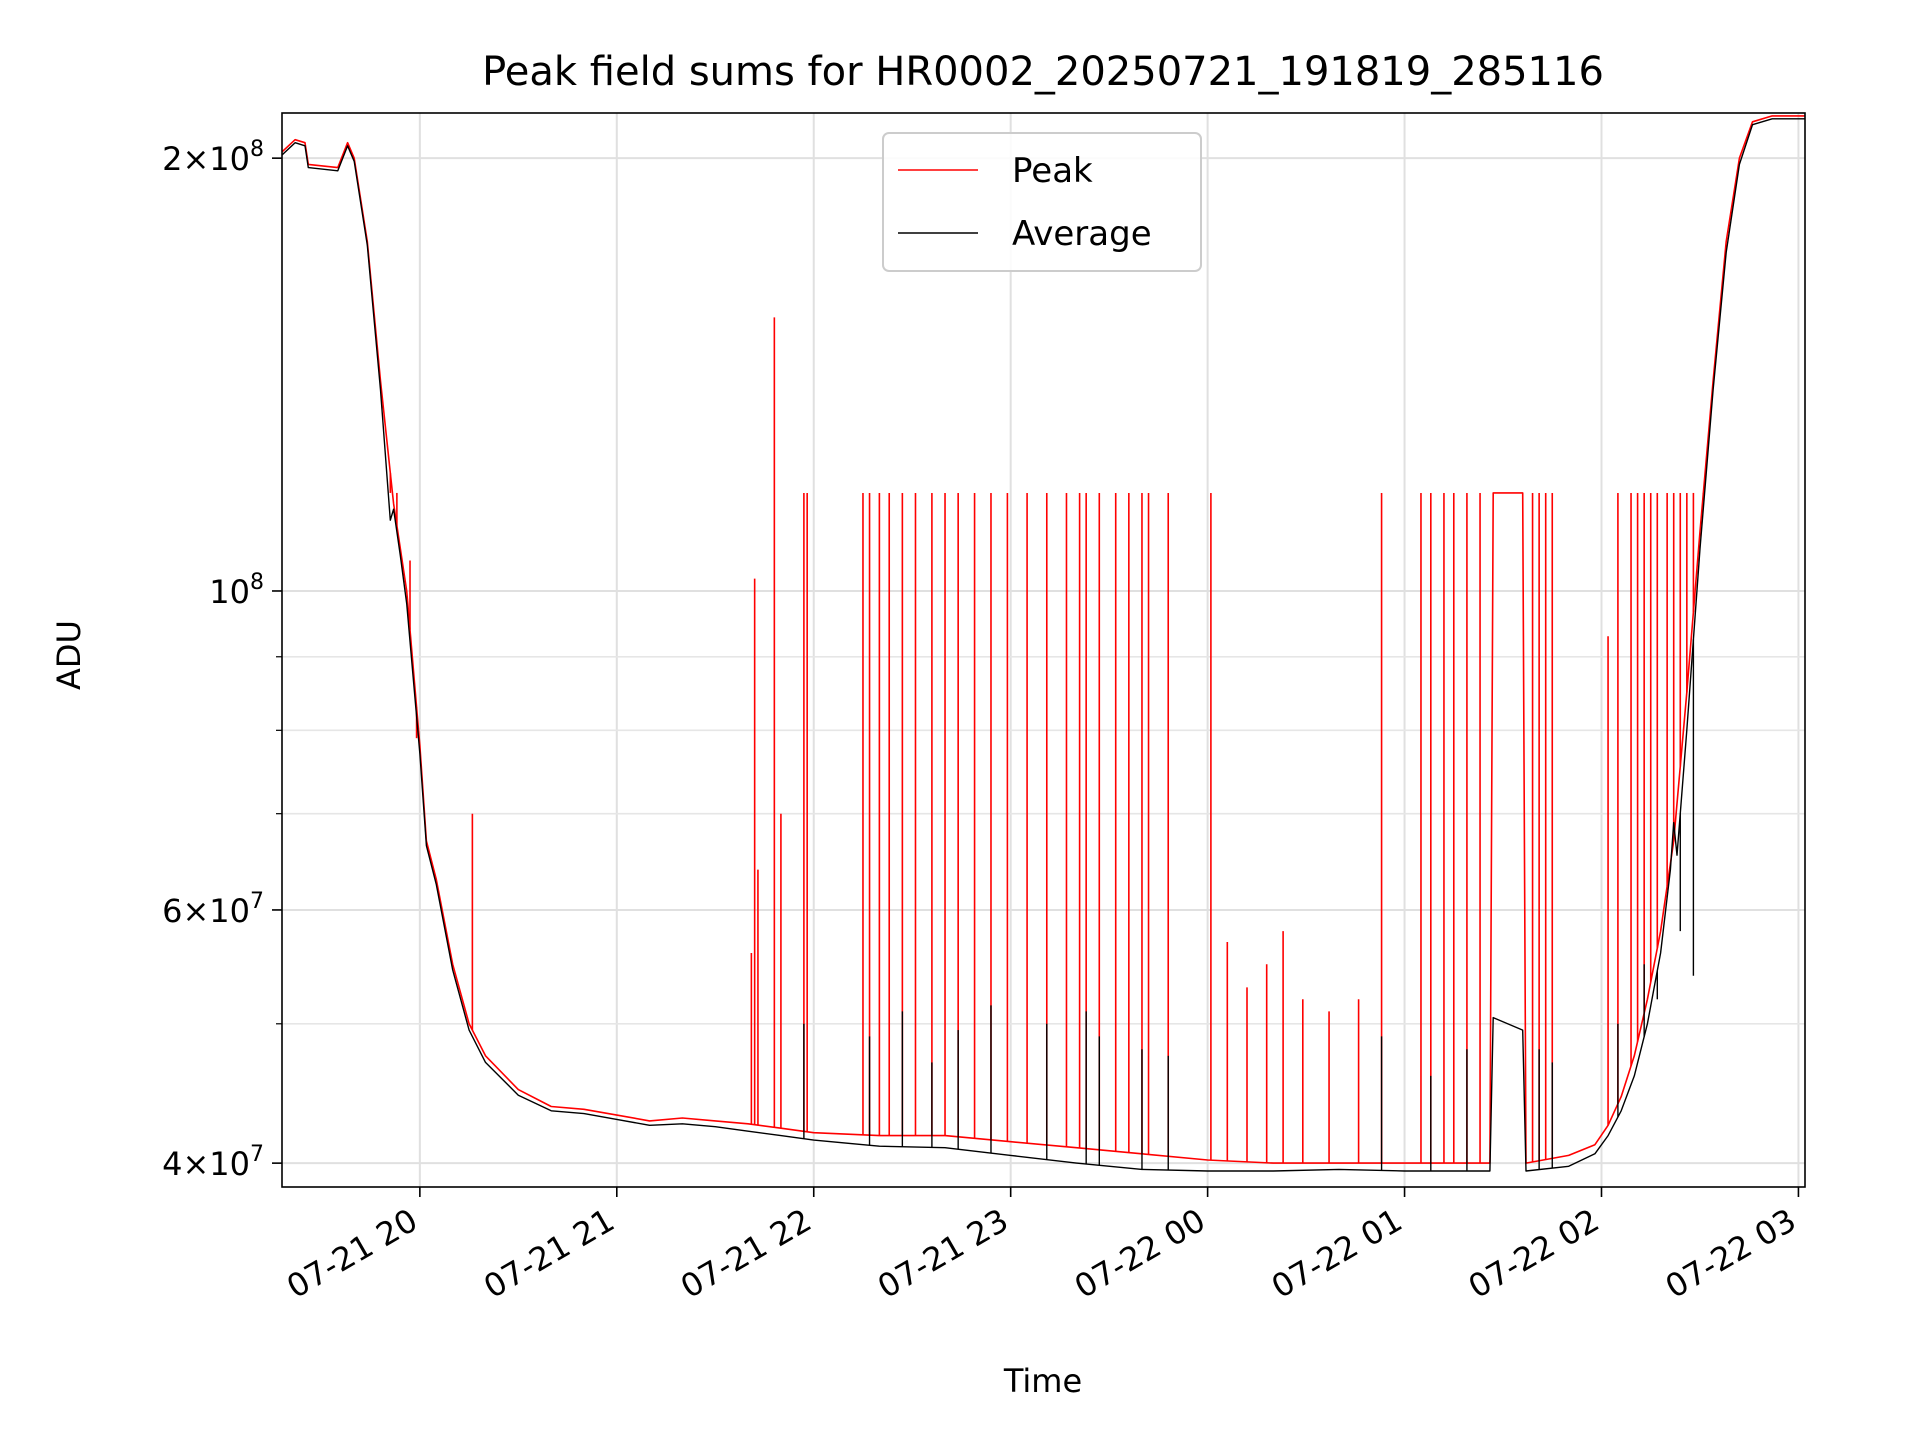 This screenshot has height=1444, width=1920. Describe the element at coordinates (236, 590) in the screenshot. I see `y-tick-label: 108` at that location.